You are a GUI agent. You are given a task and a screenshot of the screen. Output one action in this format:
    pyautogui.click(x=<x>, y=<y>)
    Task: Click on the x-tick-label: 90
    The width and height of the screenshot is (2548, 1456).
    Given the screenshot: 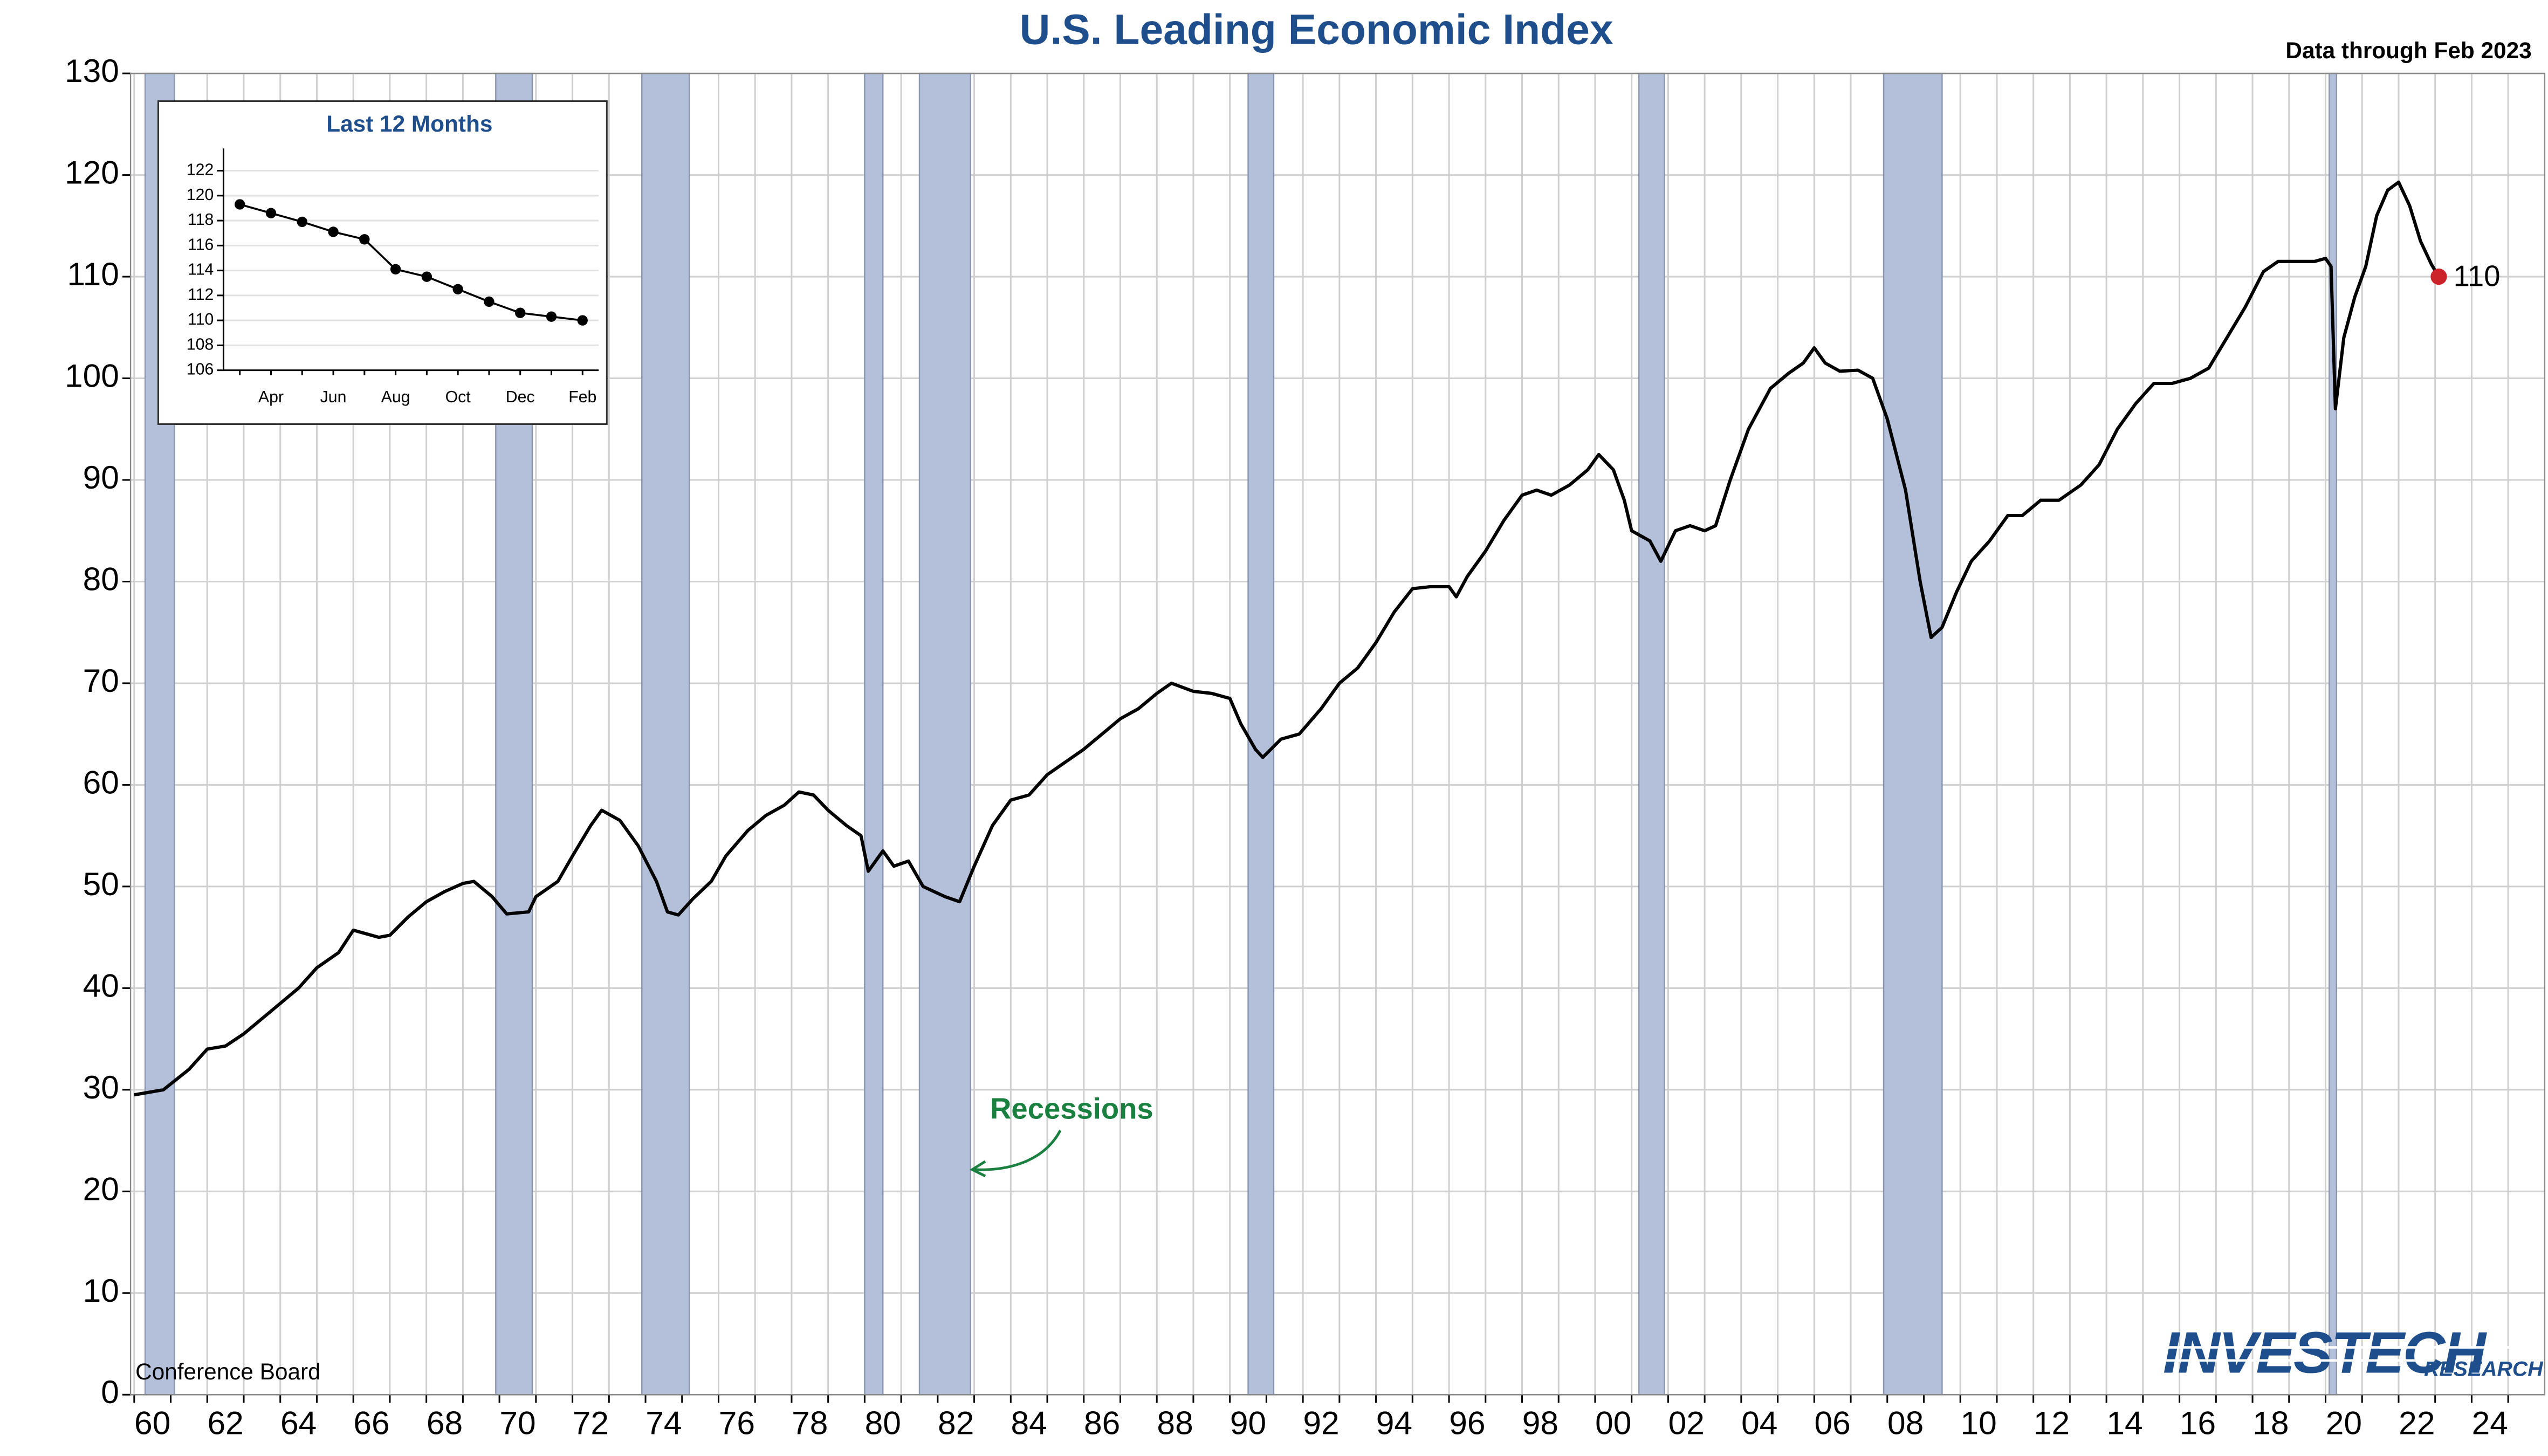 What is the action you would take?
    pyautogui.click(x=1248, y=1423)
    